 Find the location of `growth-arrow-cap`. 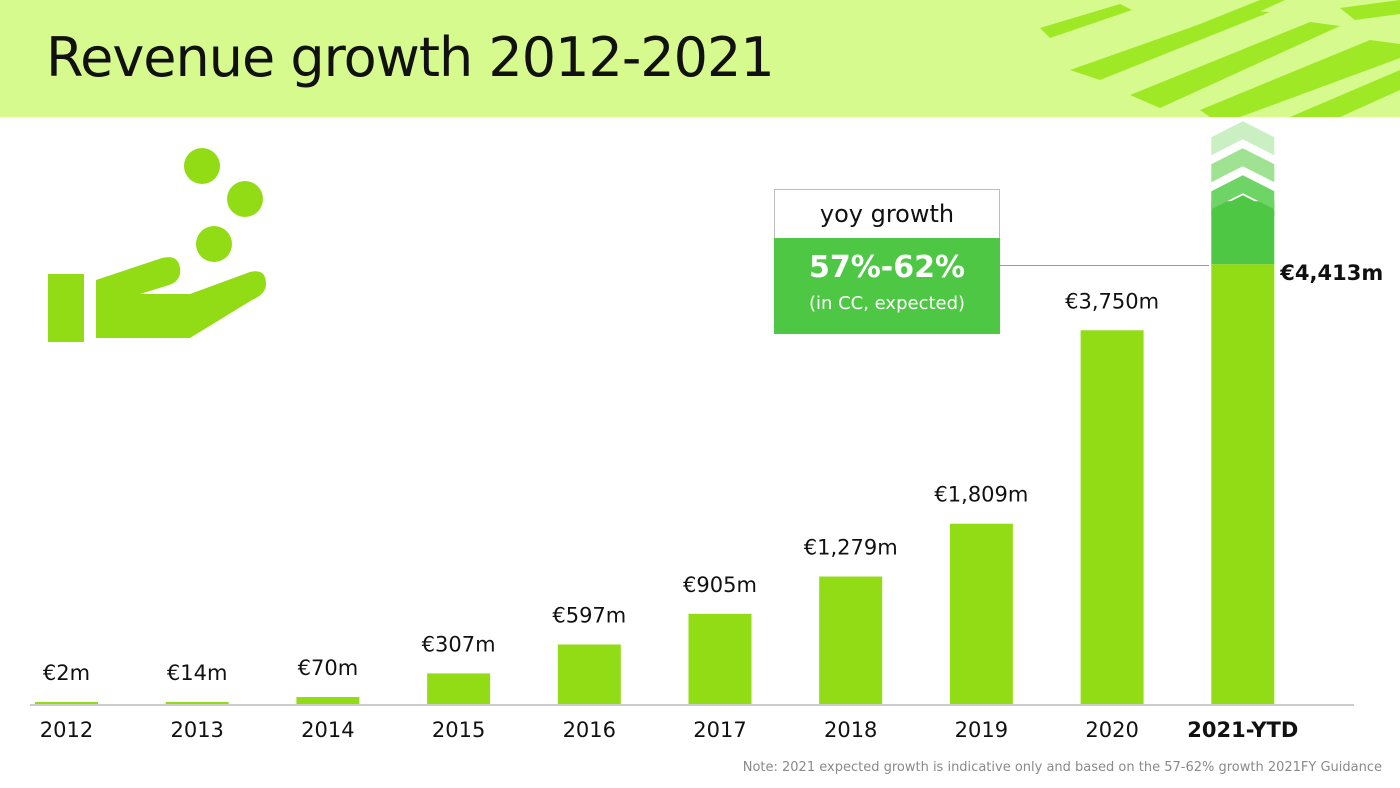

growth-arrow-cap is located at coordinates (1243, 205).